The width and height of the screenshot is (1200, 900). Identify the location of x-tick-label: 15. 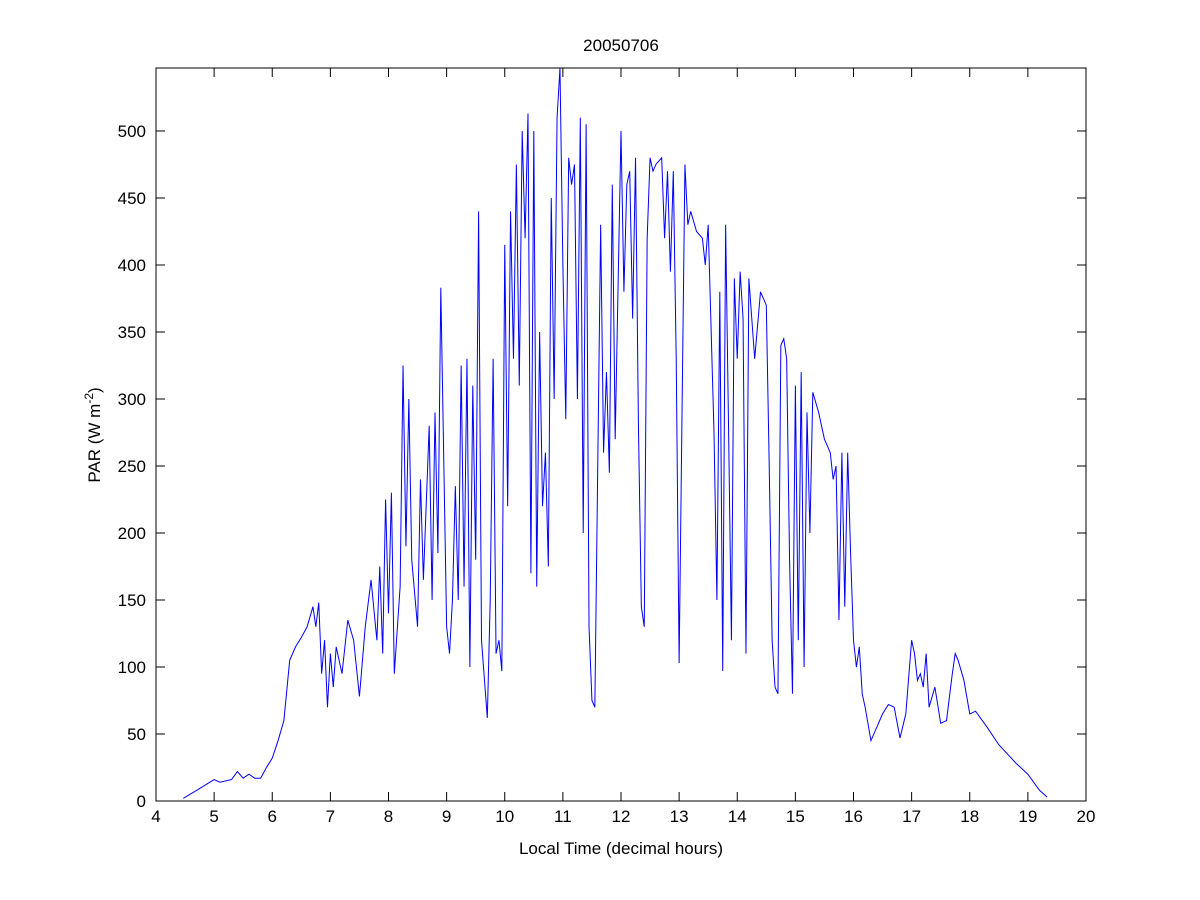
(795, 816).